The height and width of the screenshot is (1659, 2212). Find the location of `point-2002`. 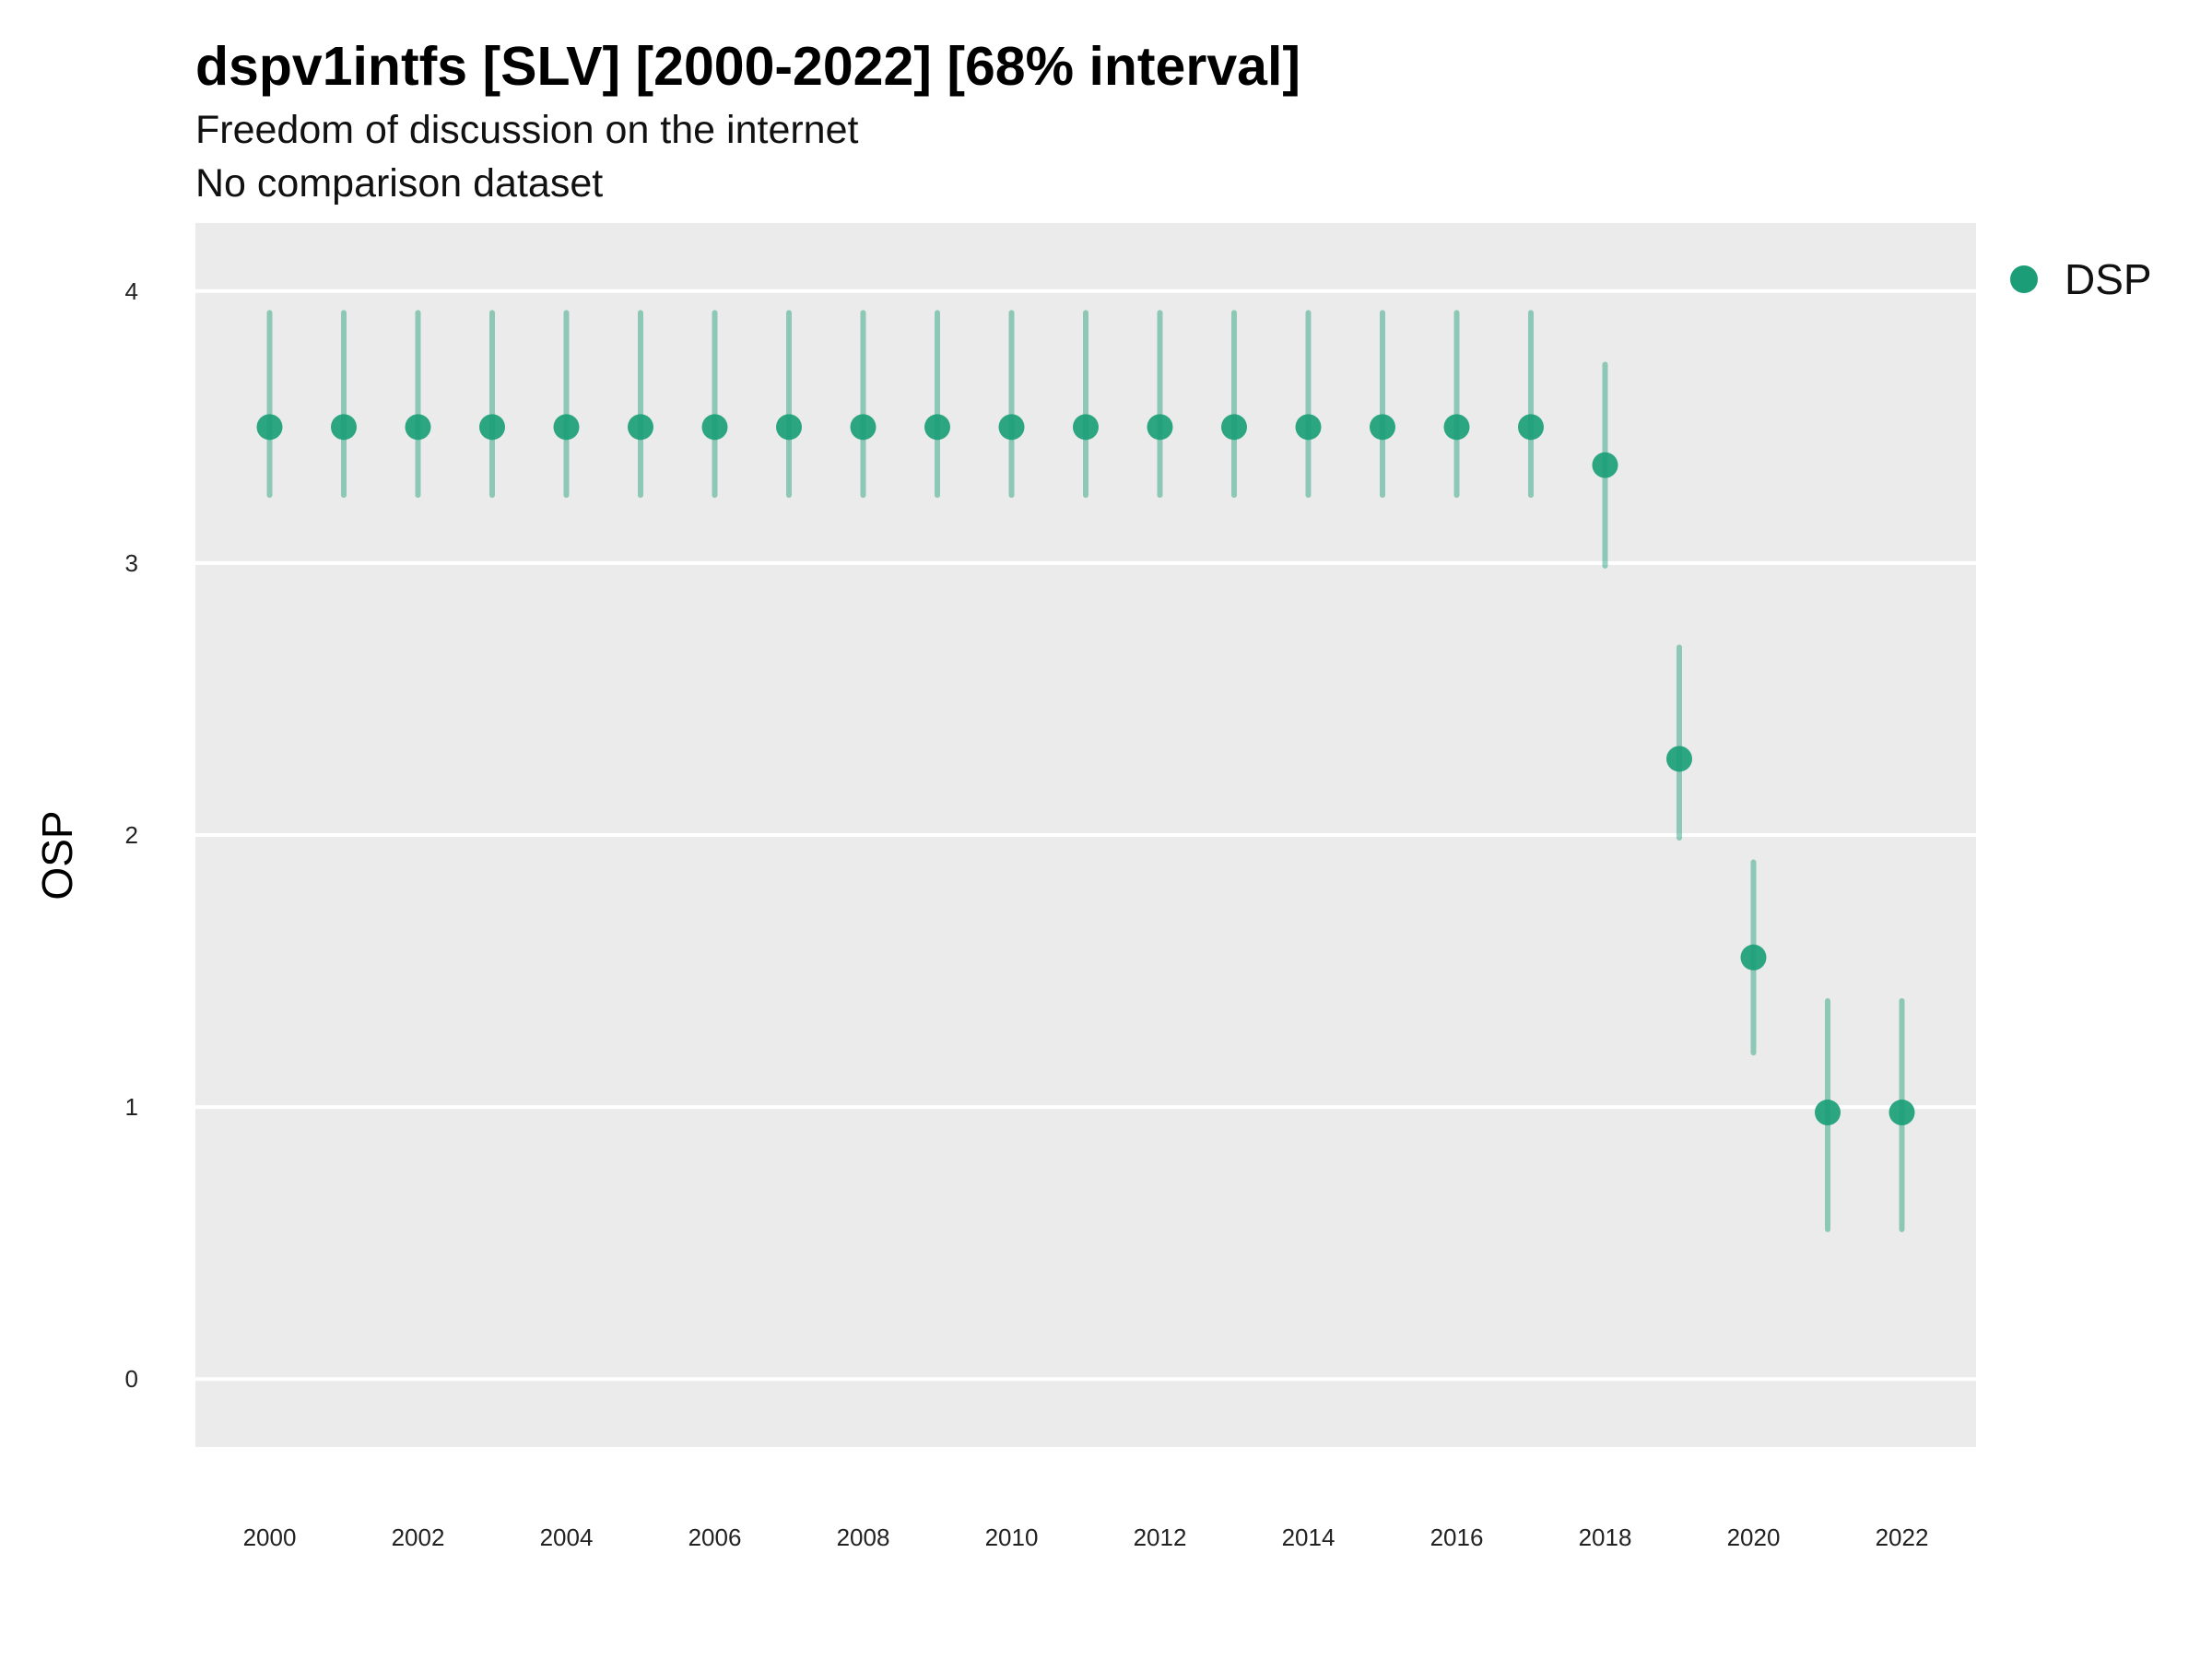

point-2002 is located at coordinates (418, 427).